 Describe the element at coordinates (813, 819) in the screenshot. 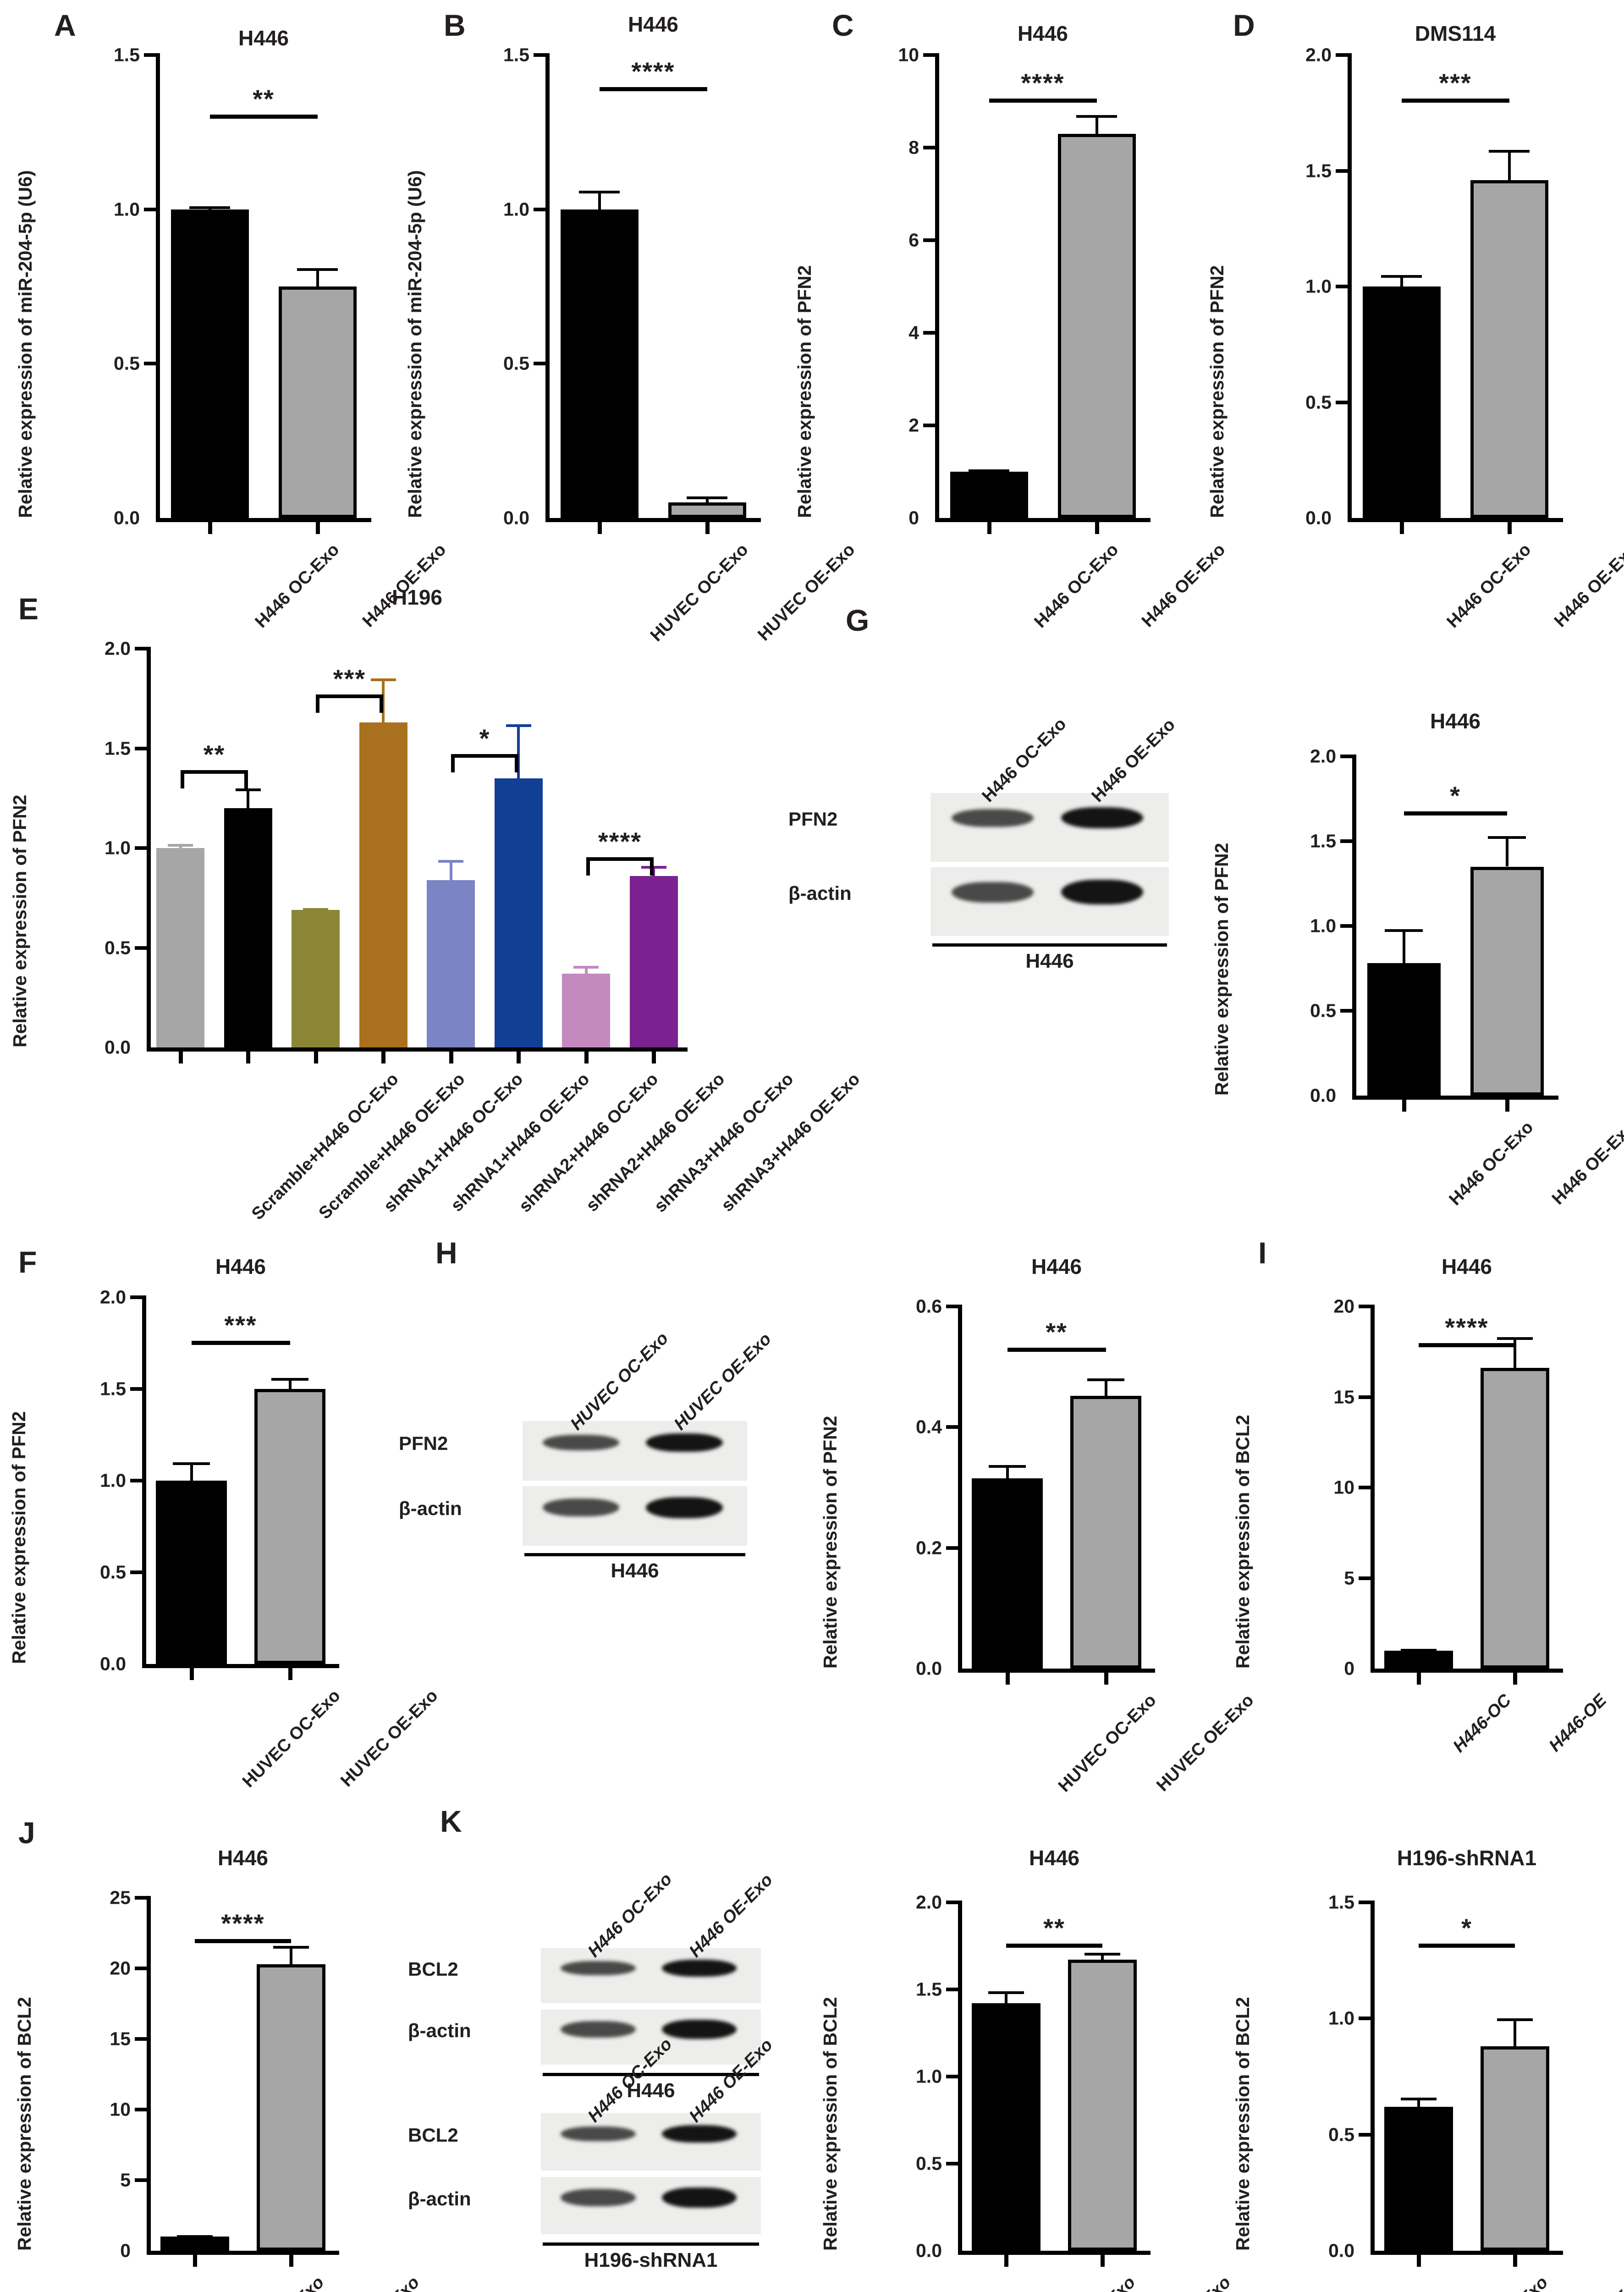

I see `blot-row-label-G-0: PFN2` at that location.